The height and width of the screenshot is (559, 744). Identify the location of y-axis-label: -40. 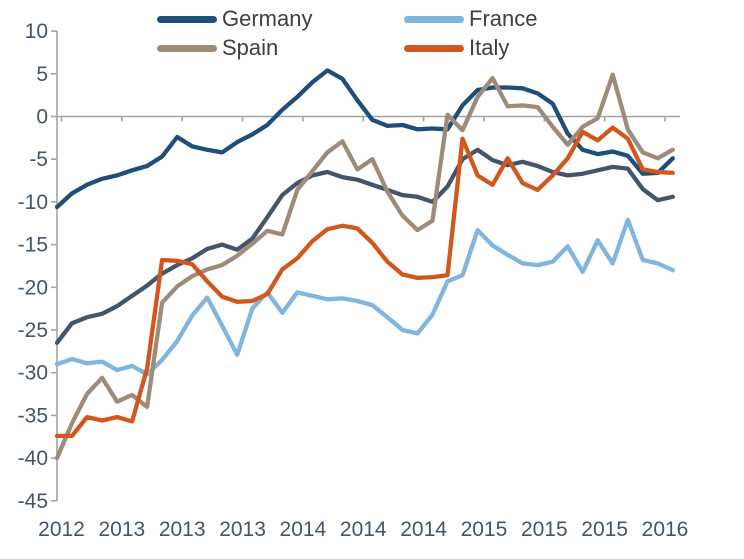
(33, 458).